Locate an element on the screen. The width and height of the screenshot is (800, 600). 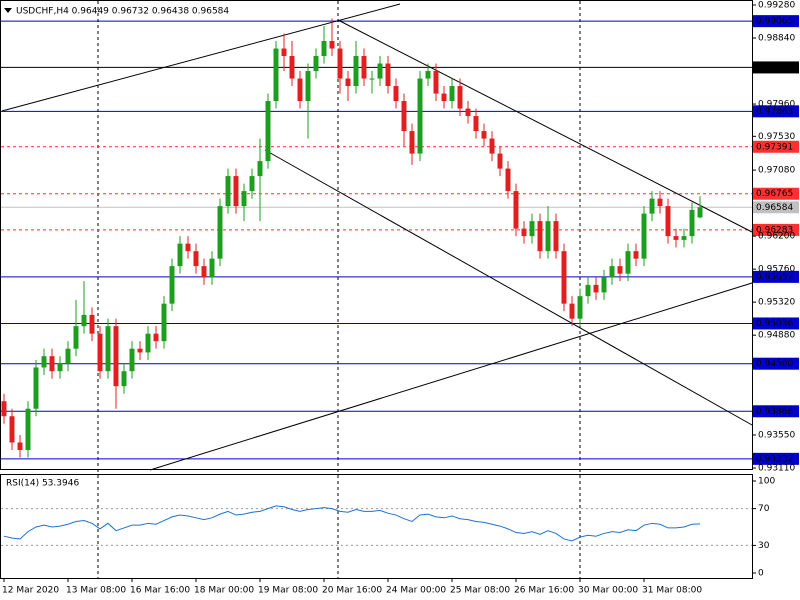
y-tick-label: 0.94880 is located at coordinates (776, 336).